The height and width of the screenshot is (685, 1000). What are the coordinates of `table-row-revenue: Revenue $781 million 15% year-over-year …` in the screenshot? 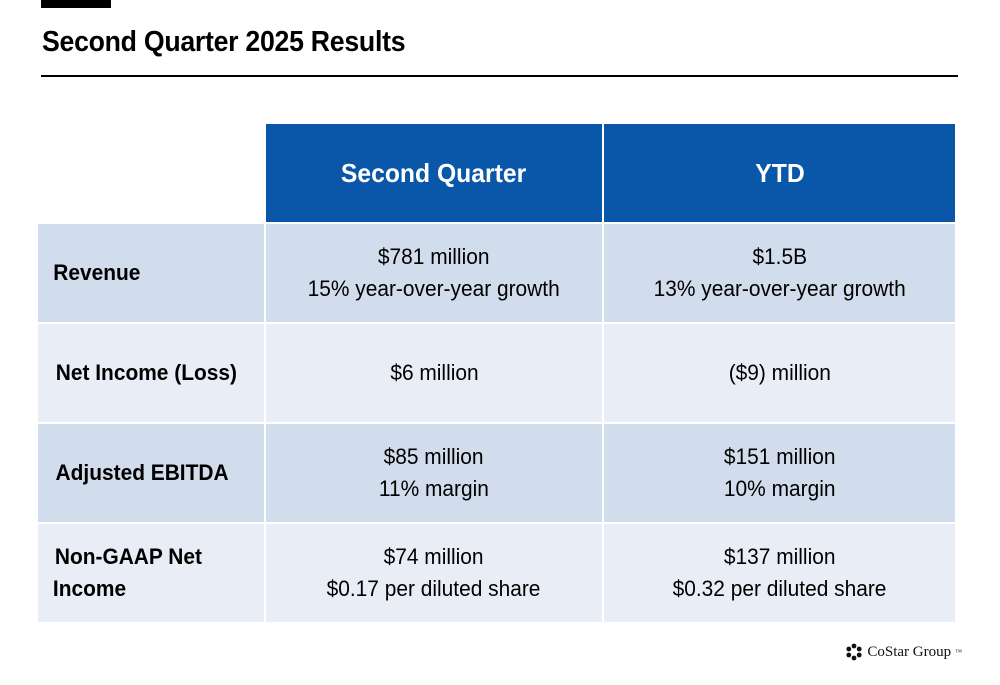 It's located at (496, 274).